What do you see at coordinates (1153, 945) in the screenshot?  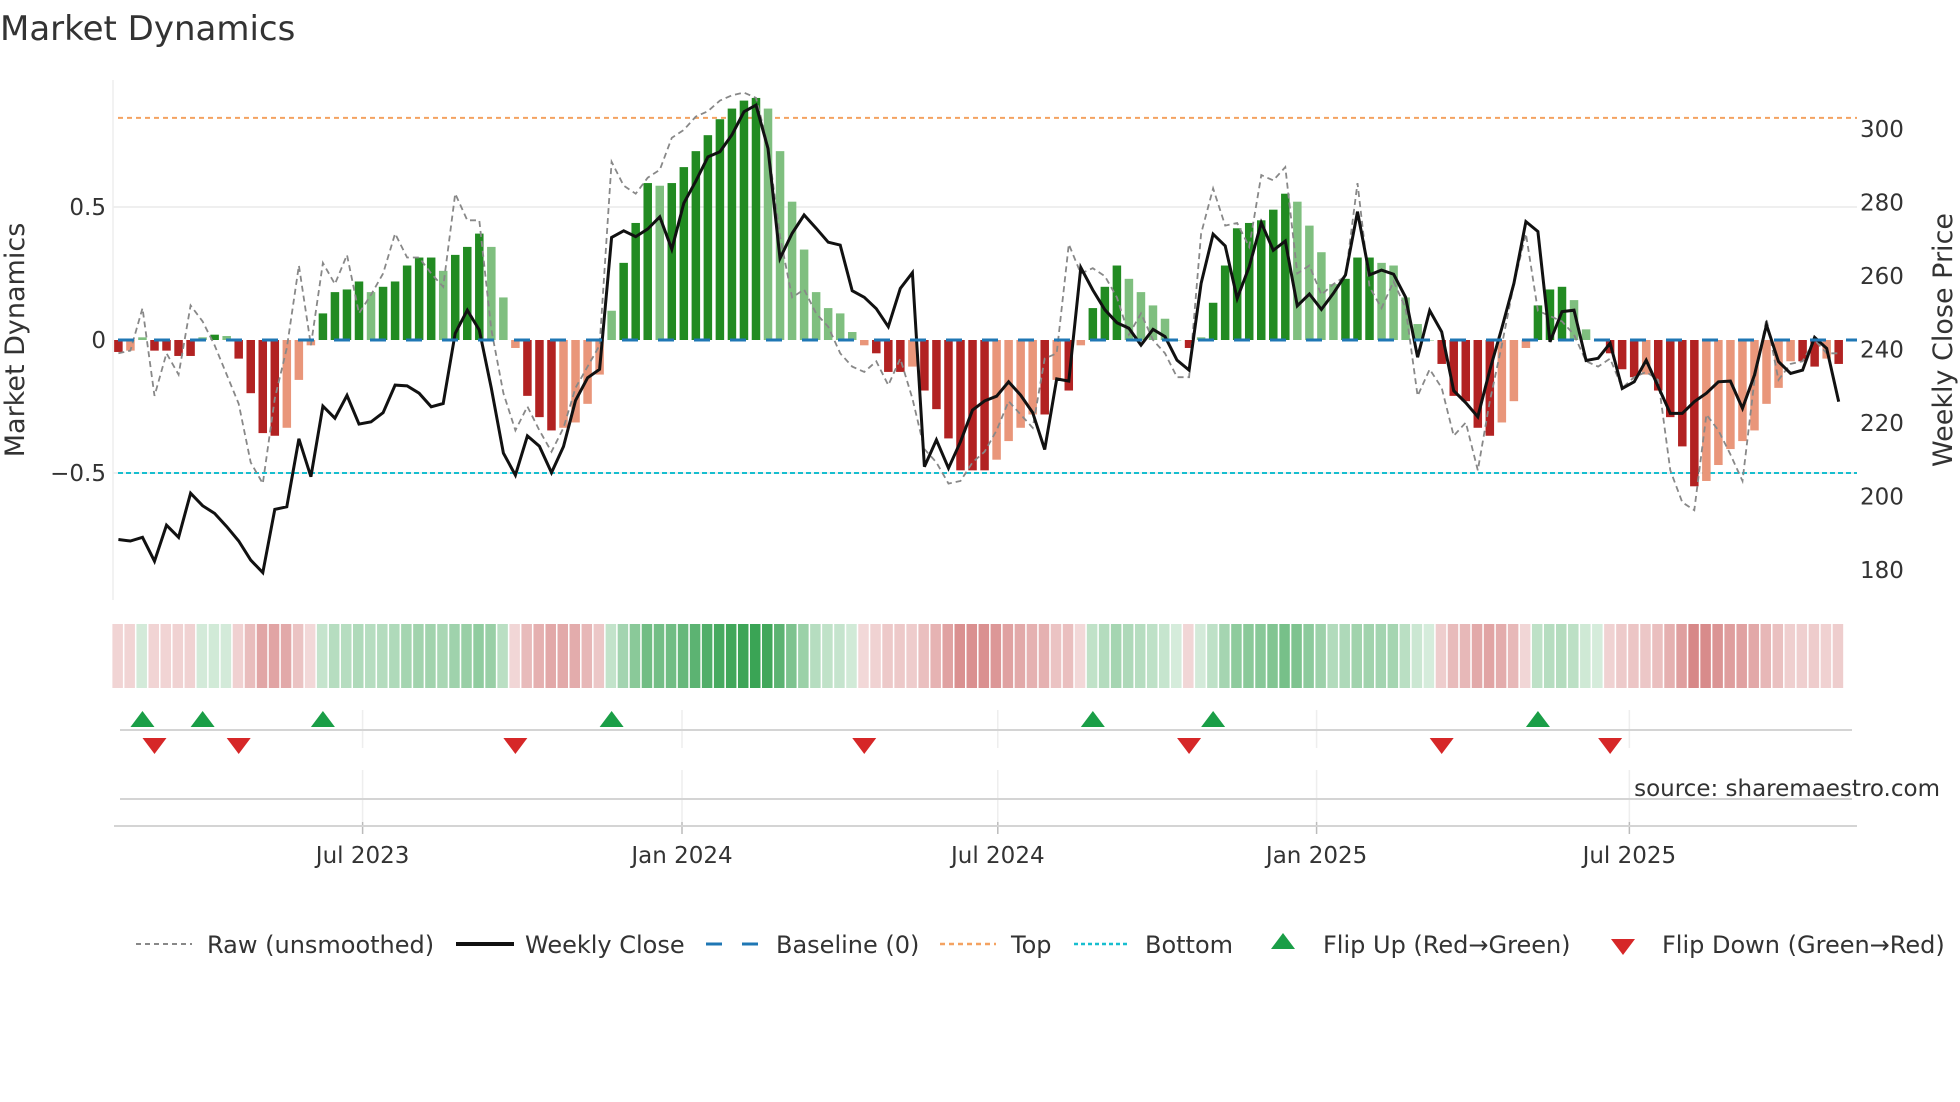 I see `legend-item-bottom: Bottom` at bounding box center [1153, 945].